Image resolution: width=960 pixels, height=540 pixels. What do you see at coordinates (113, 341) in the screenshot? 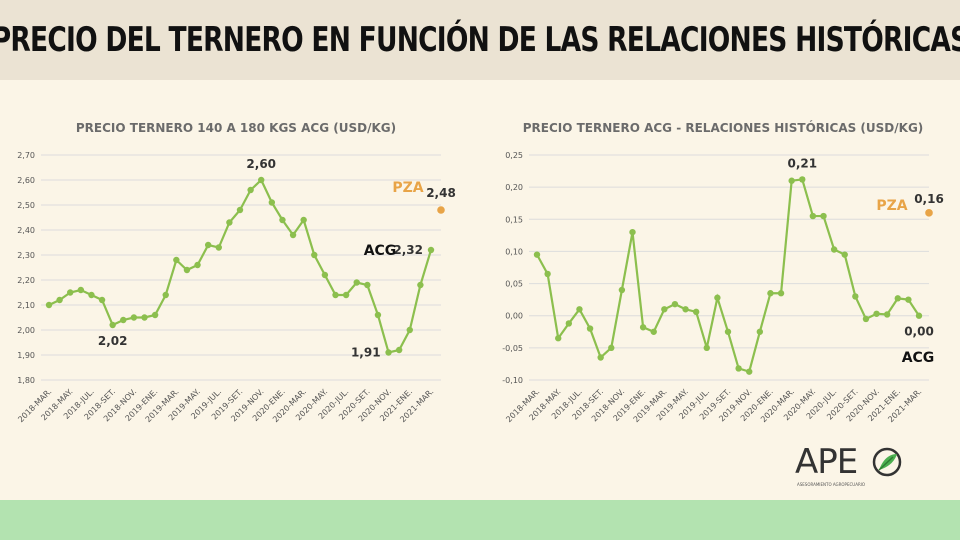
I see `data-label: 2,02` at bounding box center [113, 341].